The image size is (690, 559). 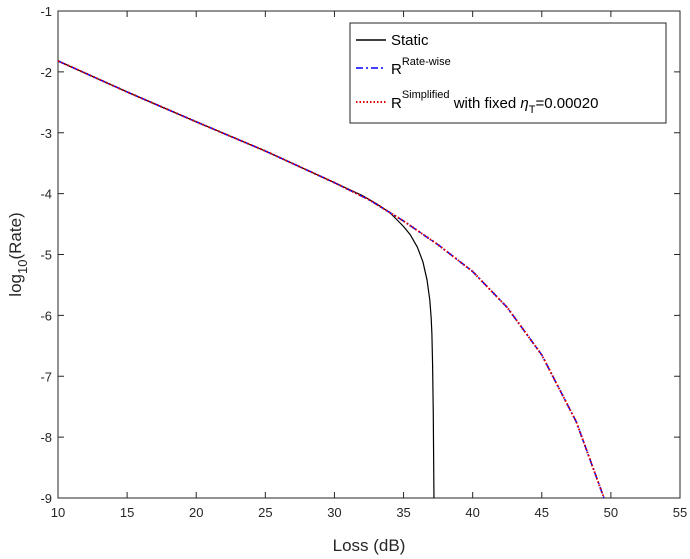 What do you see at coordinates (410, 40) in the screenshot?
I see `legend-label-static: Static` at bounding box center [410, 40].